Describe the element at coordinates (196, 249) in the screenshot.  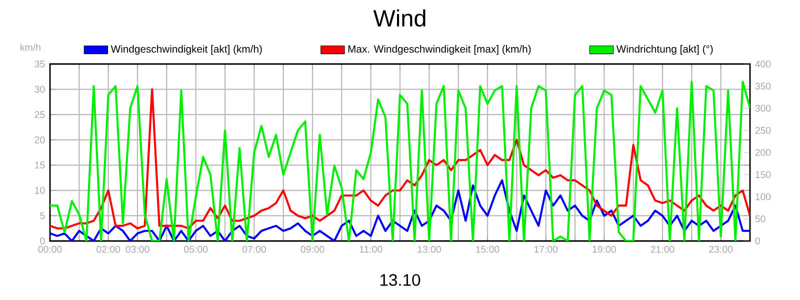
I see `x-tick-label: 05:00` at that location.